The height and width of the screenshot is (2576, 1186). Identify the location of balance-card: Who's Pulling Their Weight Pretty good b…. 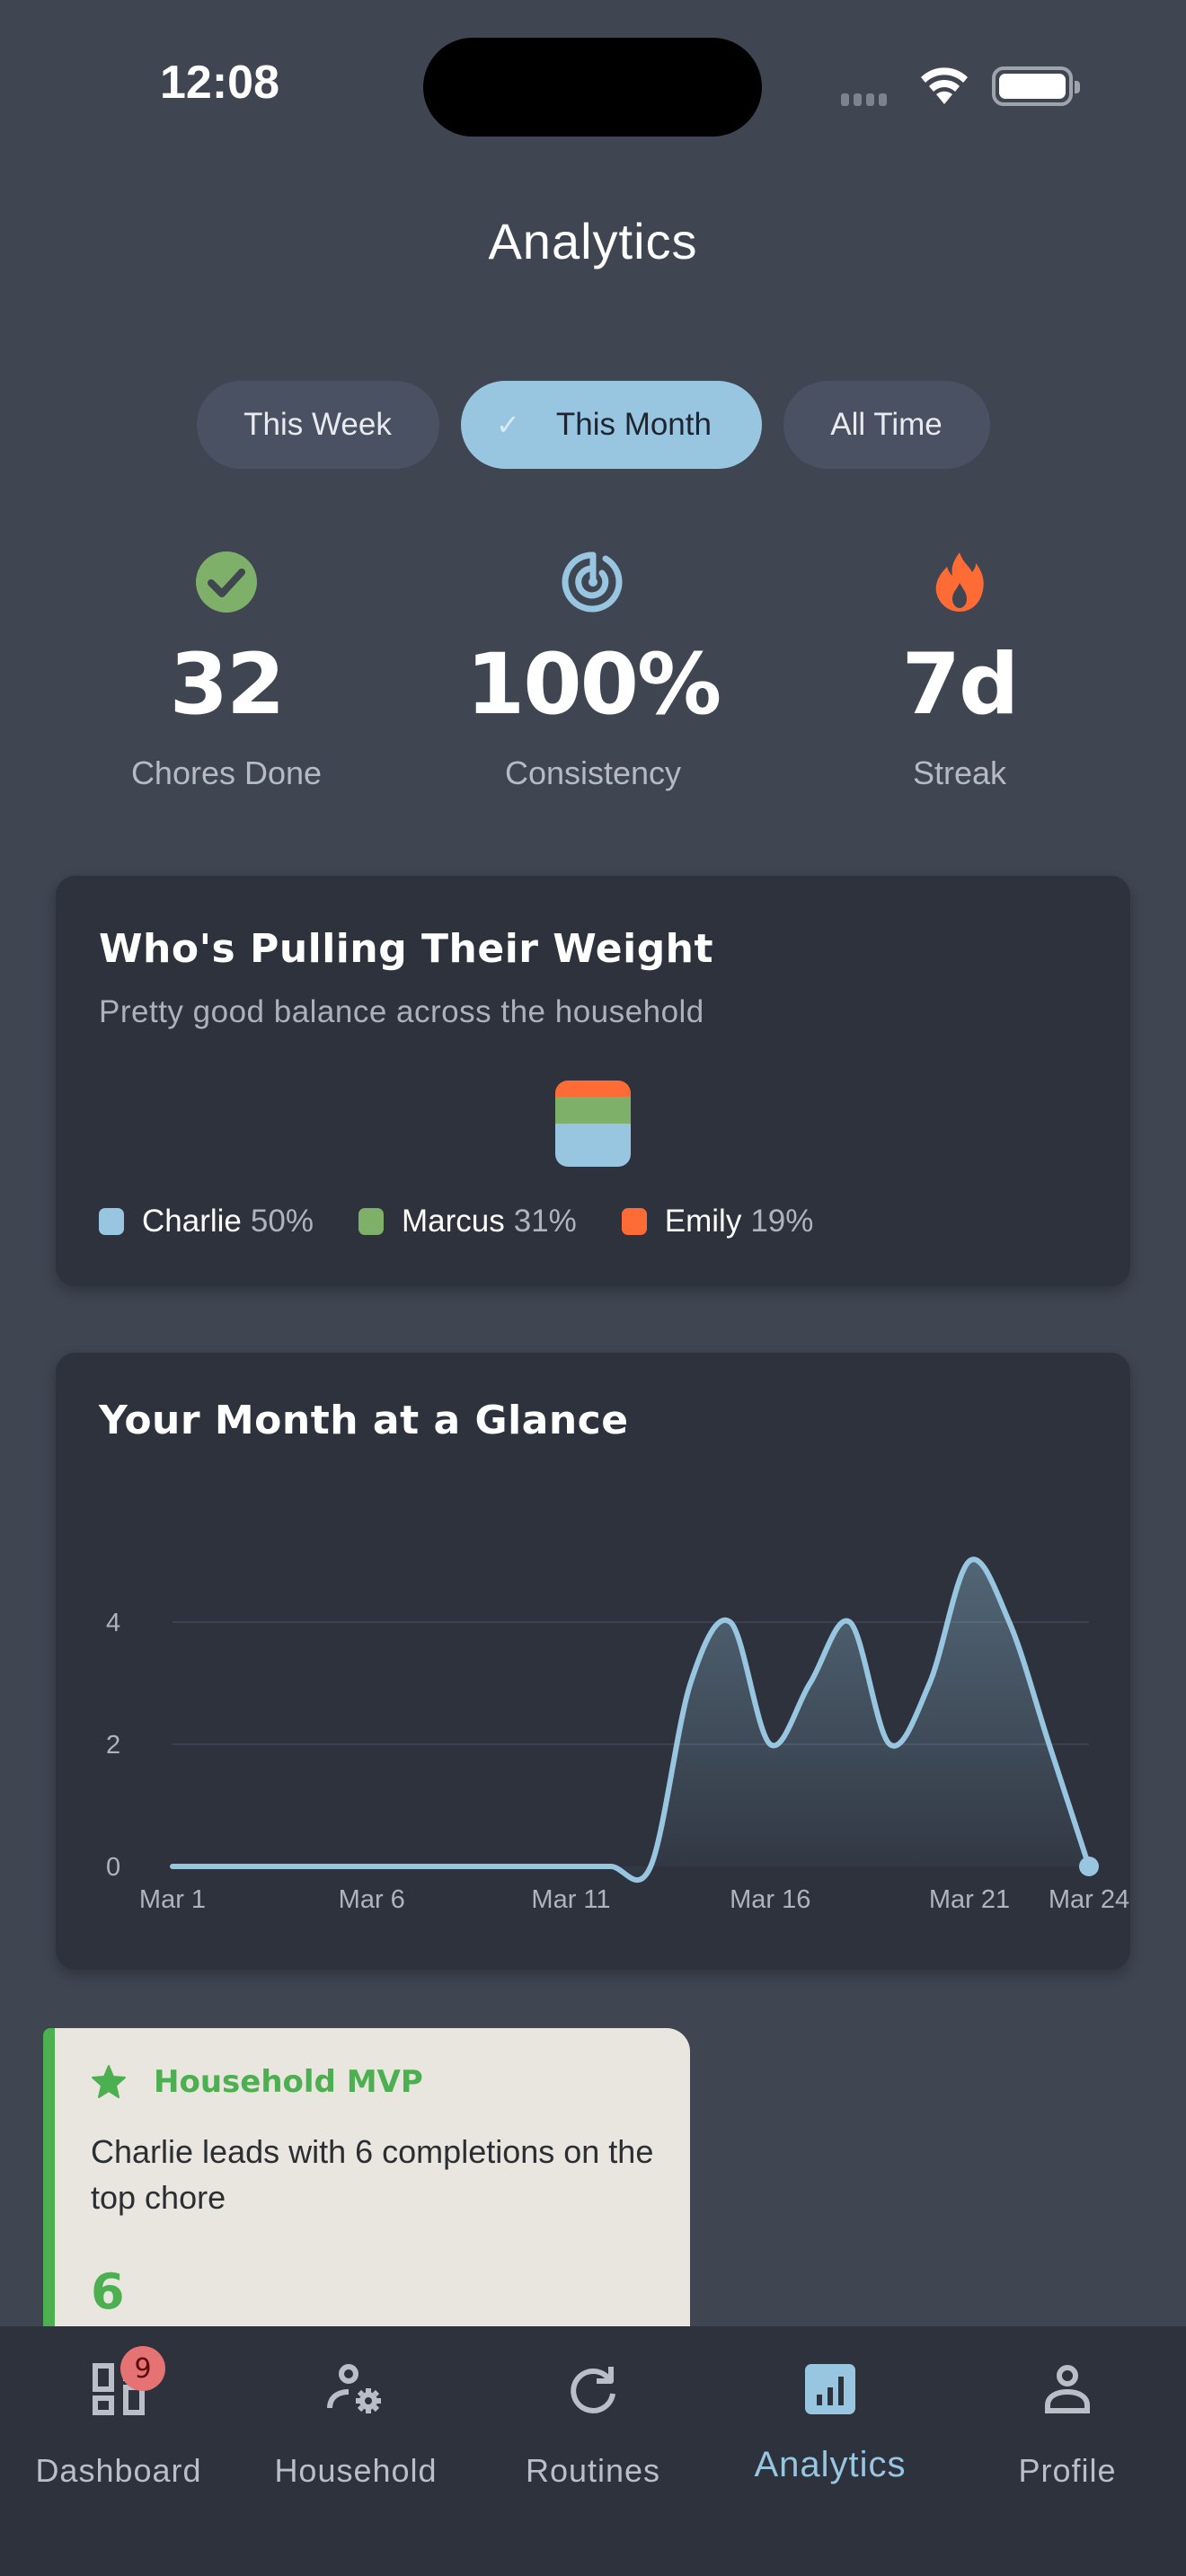
(593, 1081).